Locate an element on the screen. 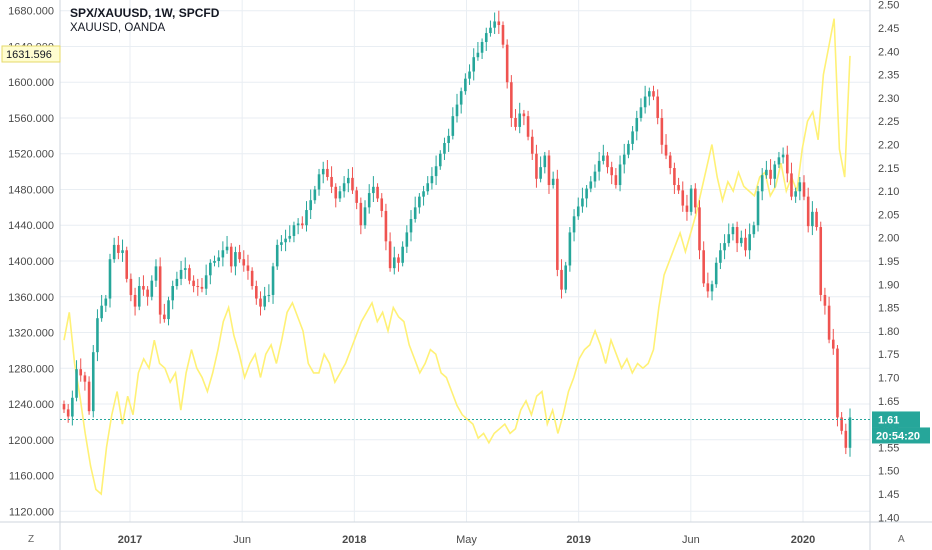 The image size is (932, 550). zoom-toggle-button: Z is located at coordinates (31, 539).